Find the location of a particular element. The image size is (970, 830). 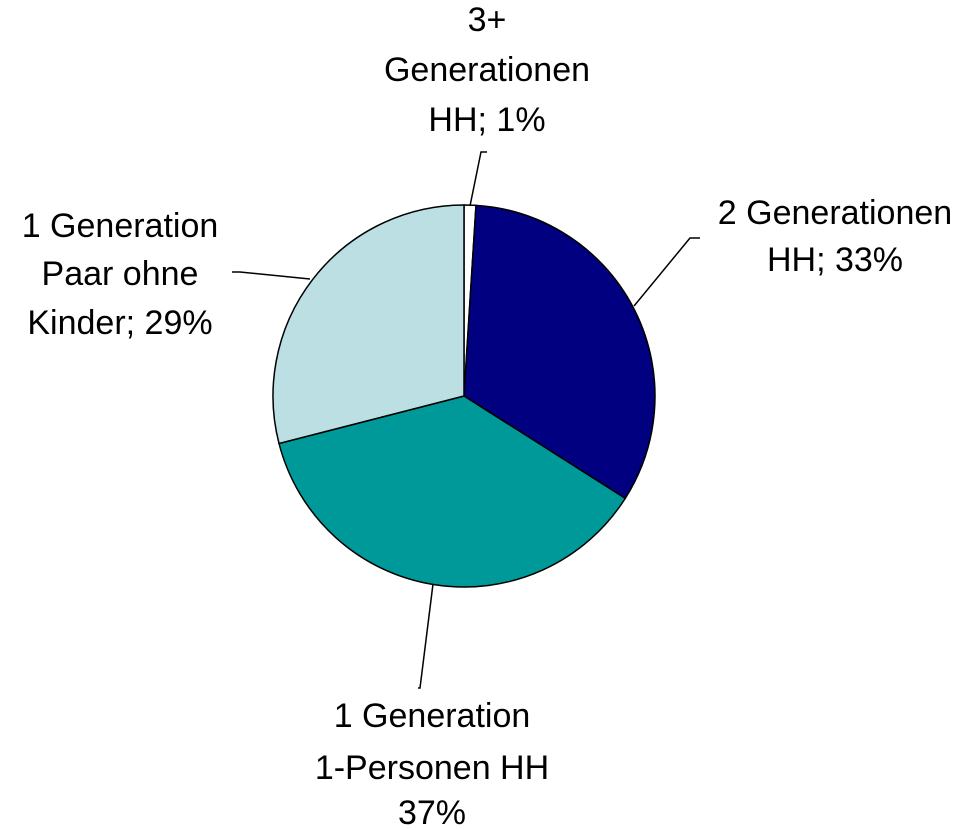

data-label: Paar ohne is located at coordinates (120, 274).